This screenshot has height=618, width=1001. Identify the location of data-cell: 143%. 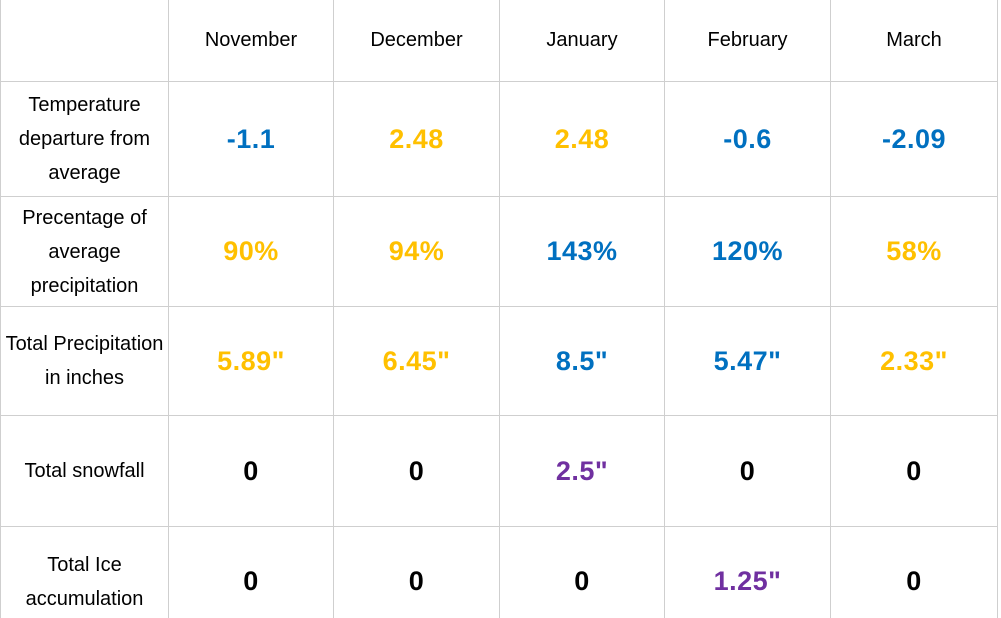
(582, 251).